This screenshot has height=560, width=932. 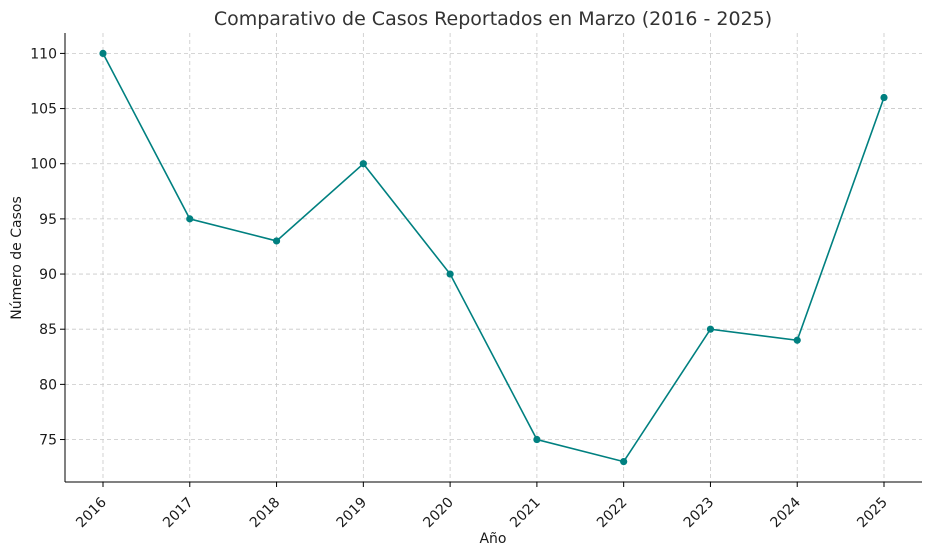 I want to click on y-axis-label: Número de Casos, so click(x=17, y=258).